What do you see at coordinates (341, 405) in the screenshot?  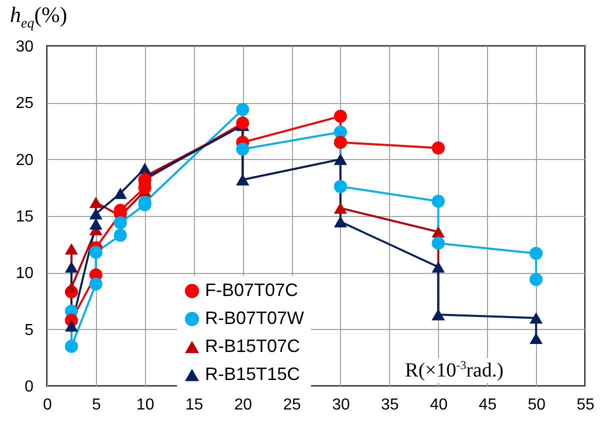 I see `x-tick-label: 30` at bounding box center [341, 405].